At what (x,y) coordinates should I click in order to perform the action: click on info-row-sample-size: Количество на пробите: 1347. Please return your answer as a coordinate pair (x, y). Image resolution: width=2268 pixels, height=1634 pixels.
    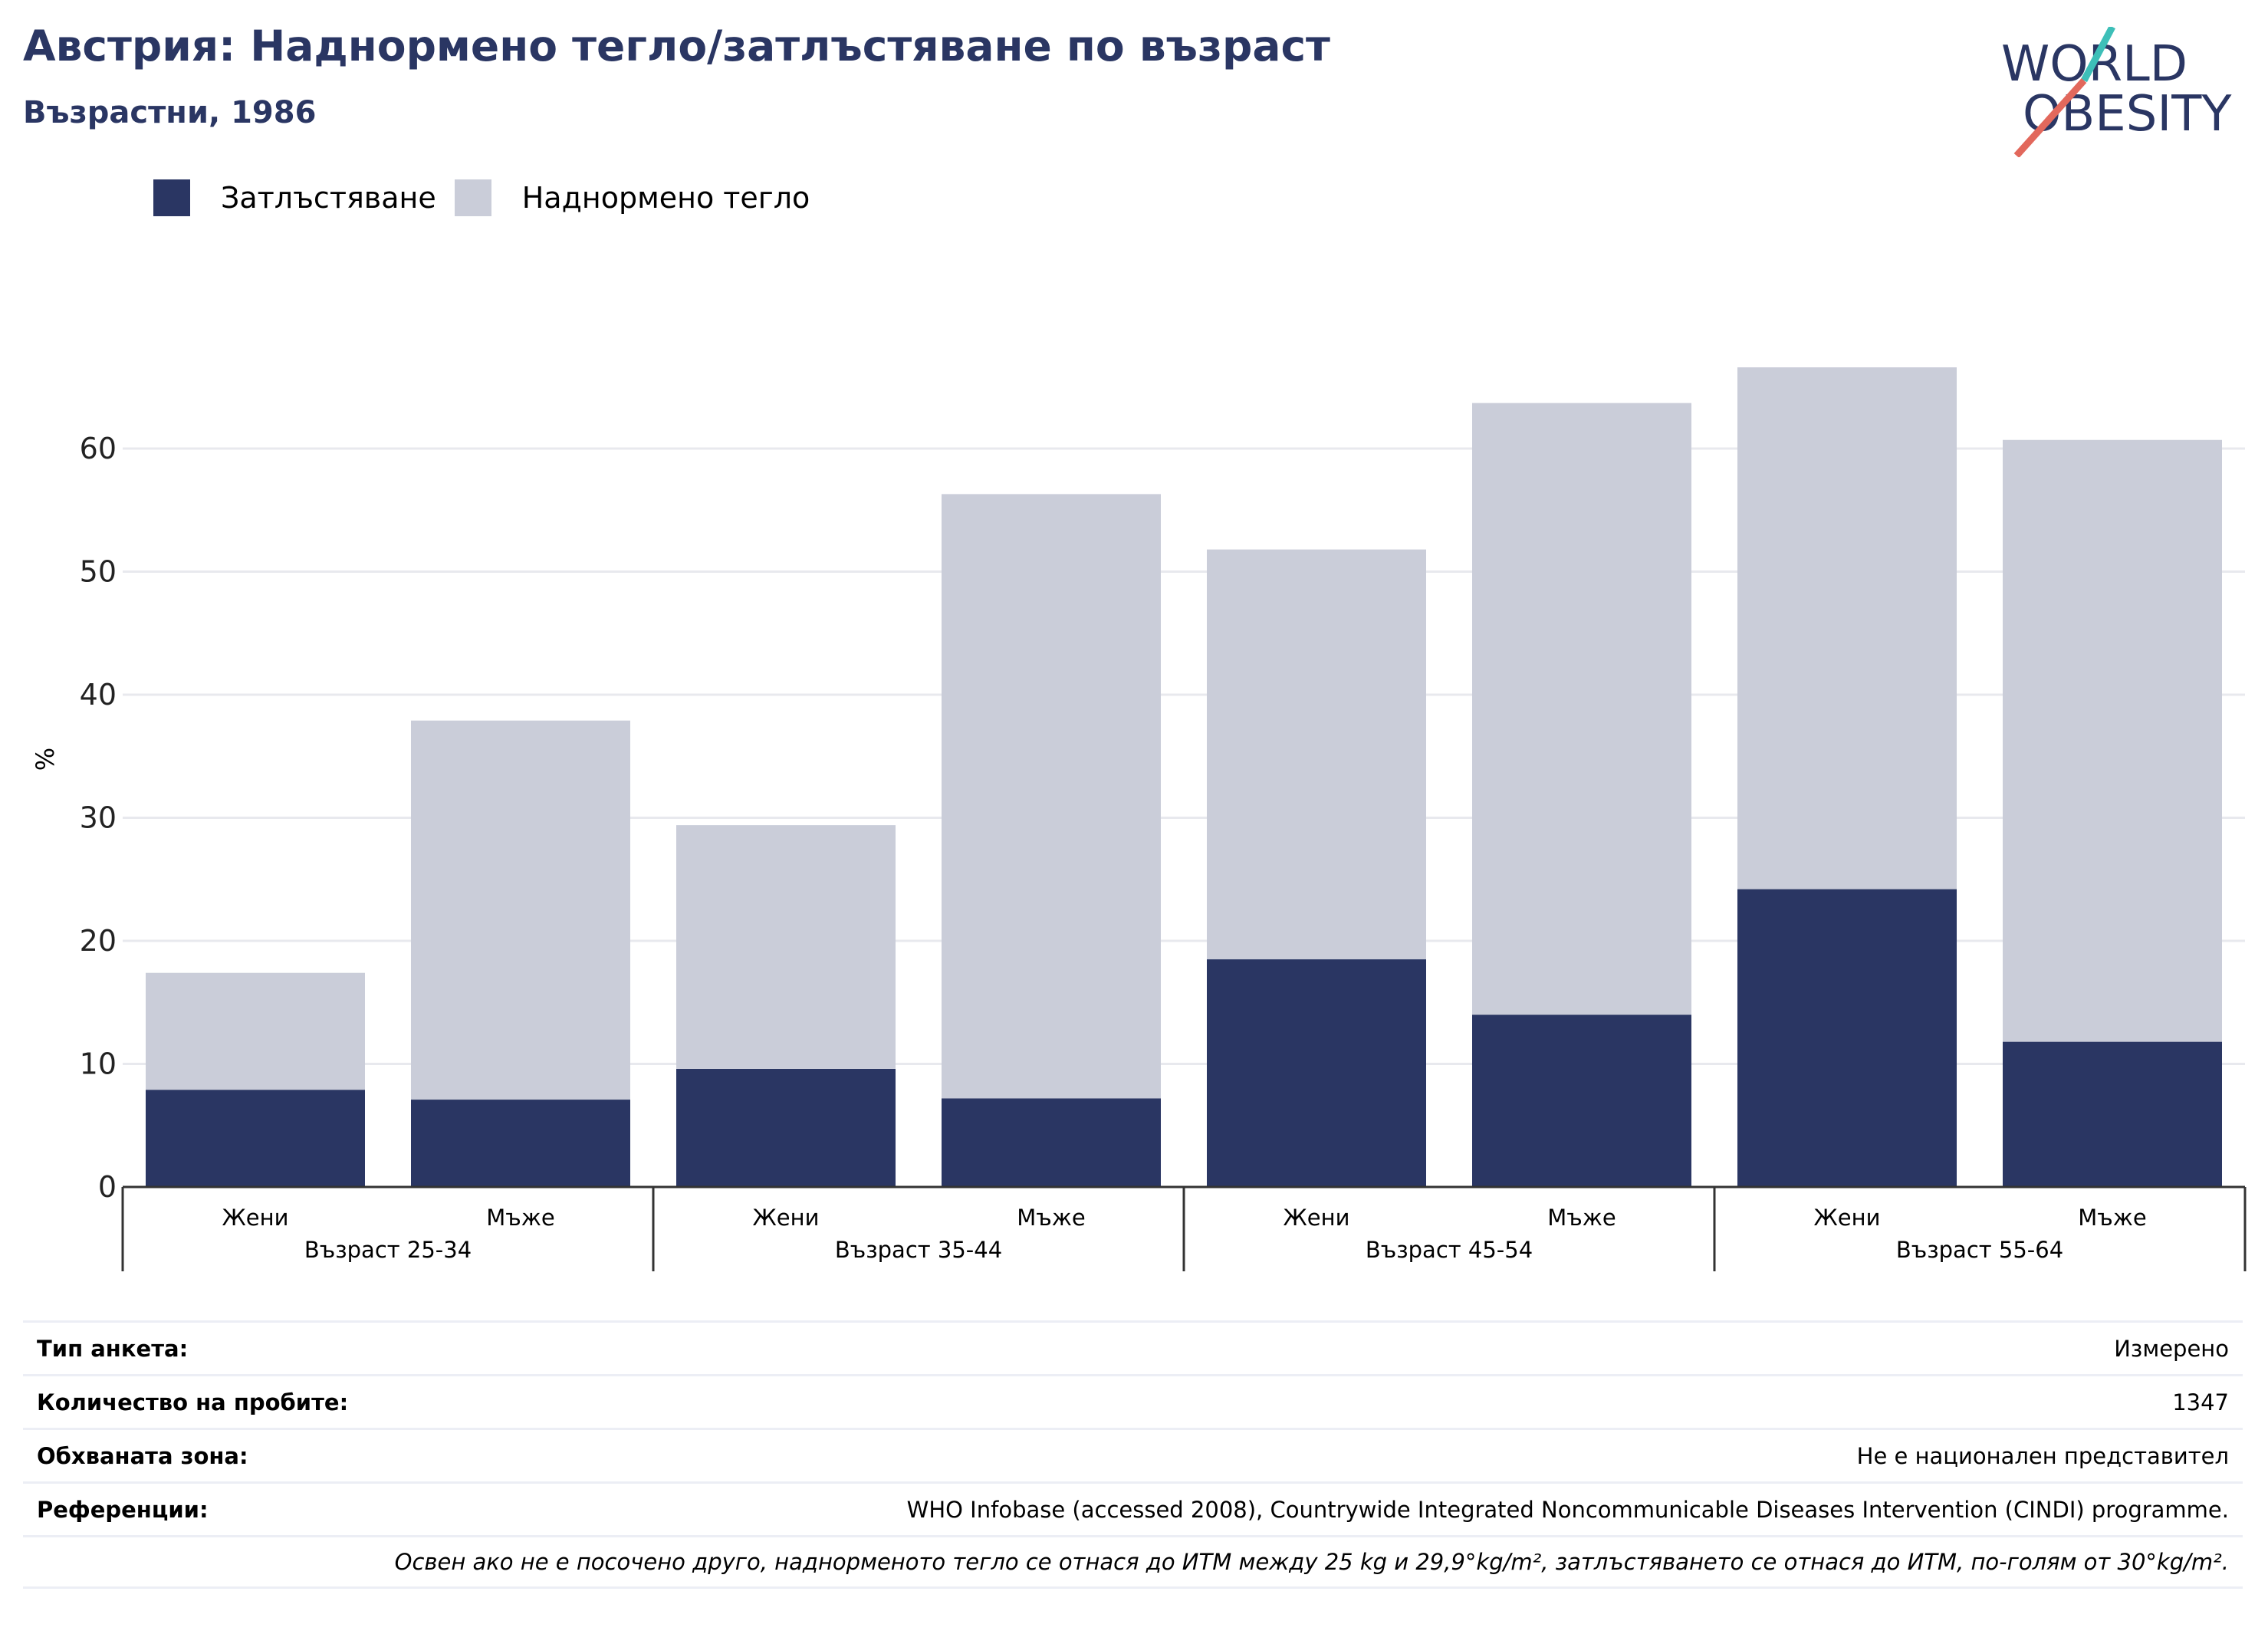
    Looking at the image, I should click on (1133, 1401).